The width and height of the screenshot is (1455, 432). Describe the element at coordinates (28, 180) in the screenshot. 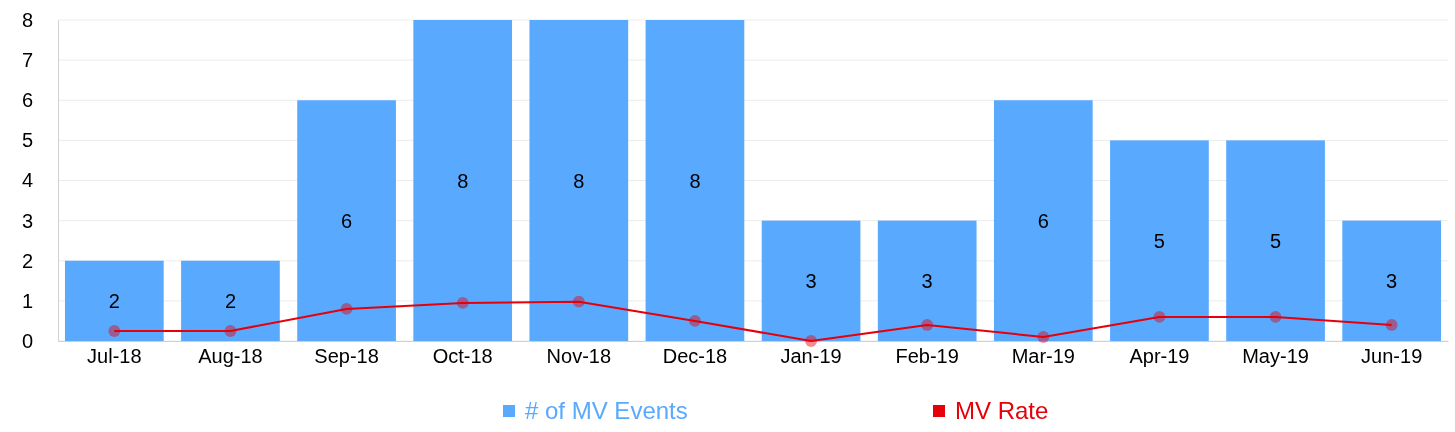

I see `y-tick-label: 4` at that location.